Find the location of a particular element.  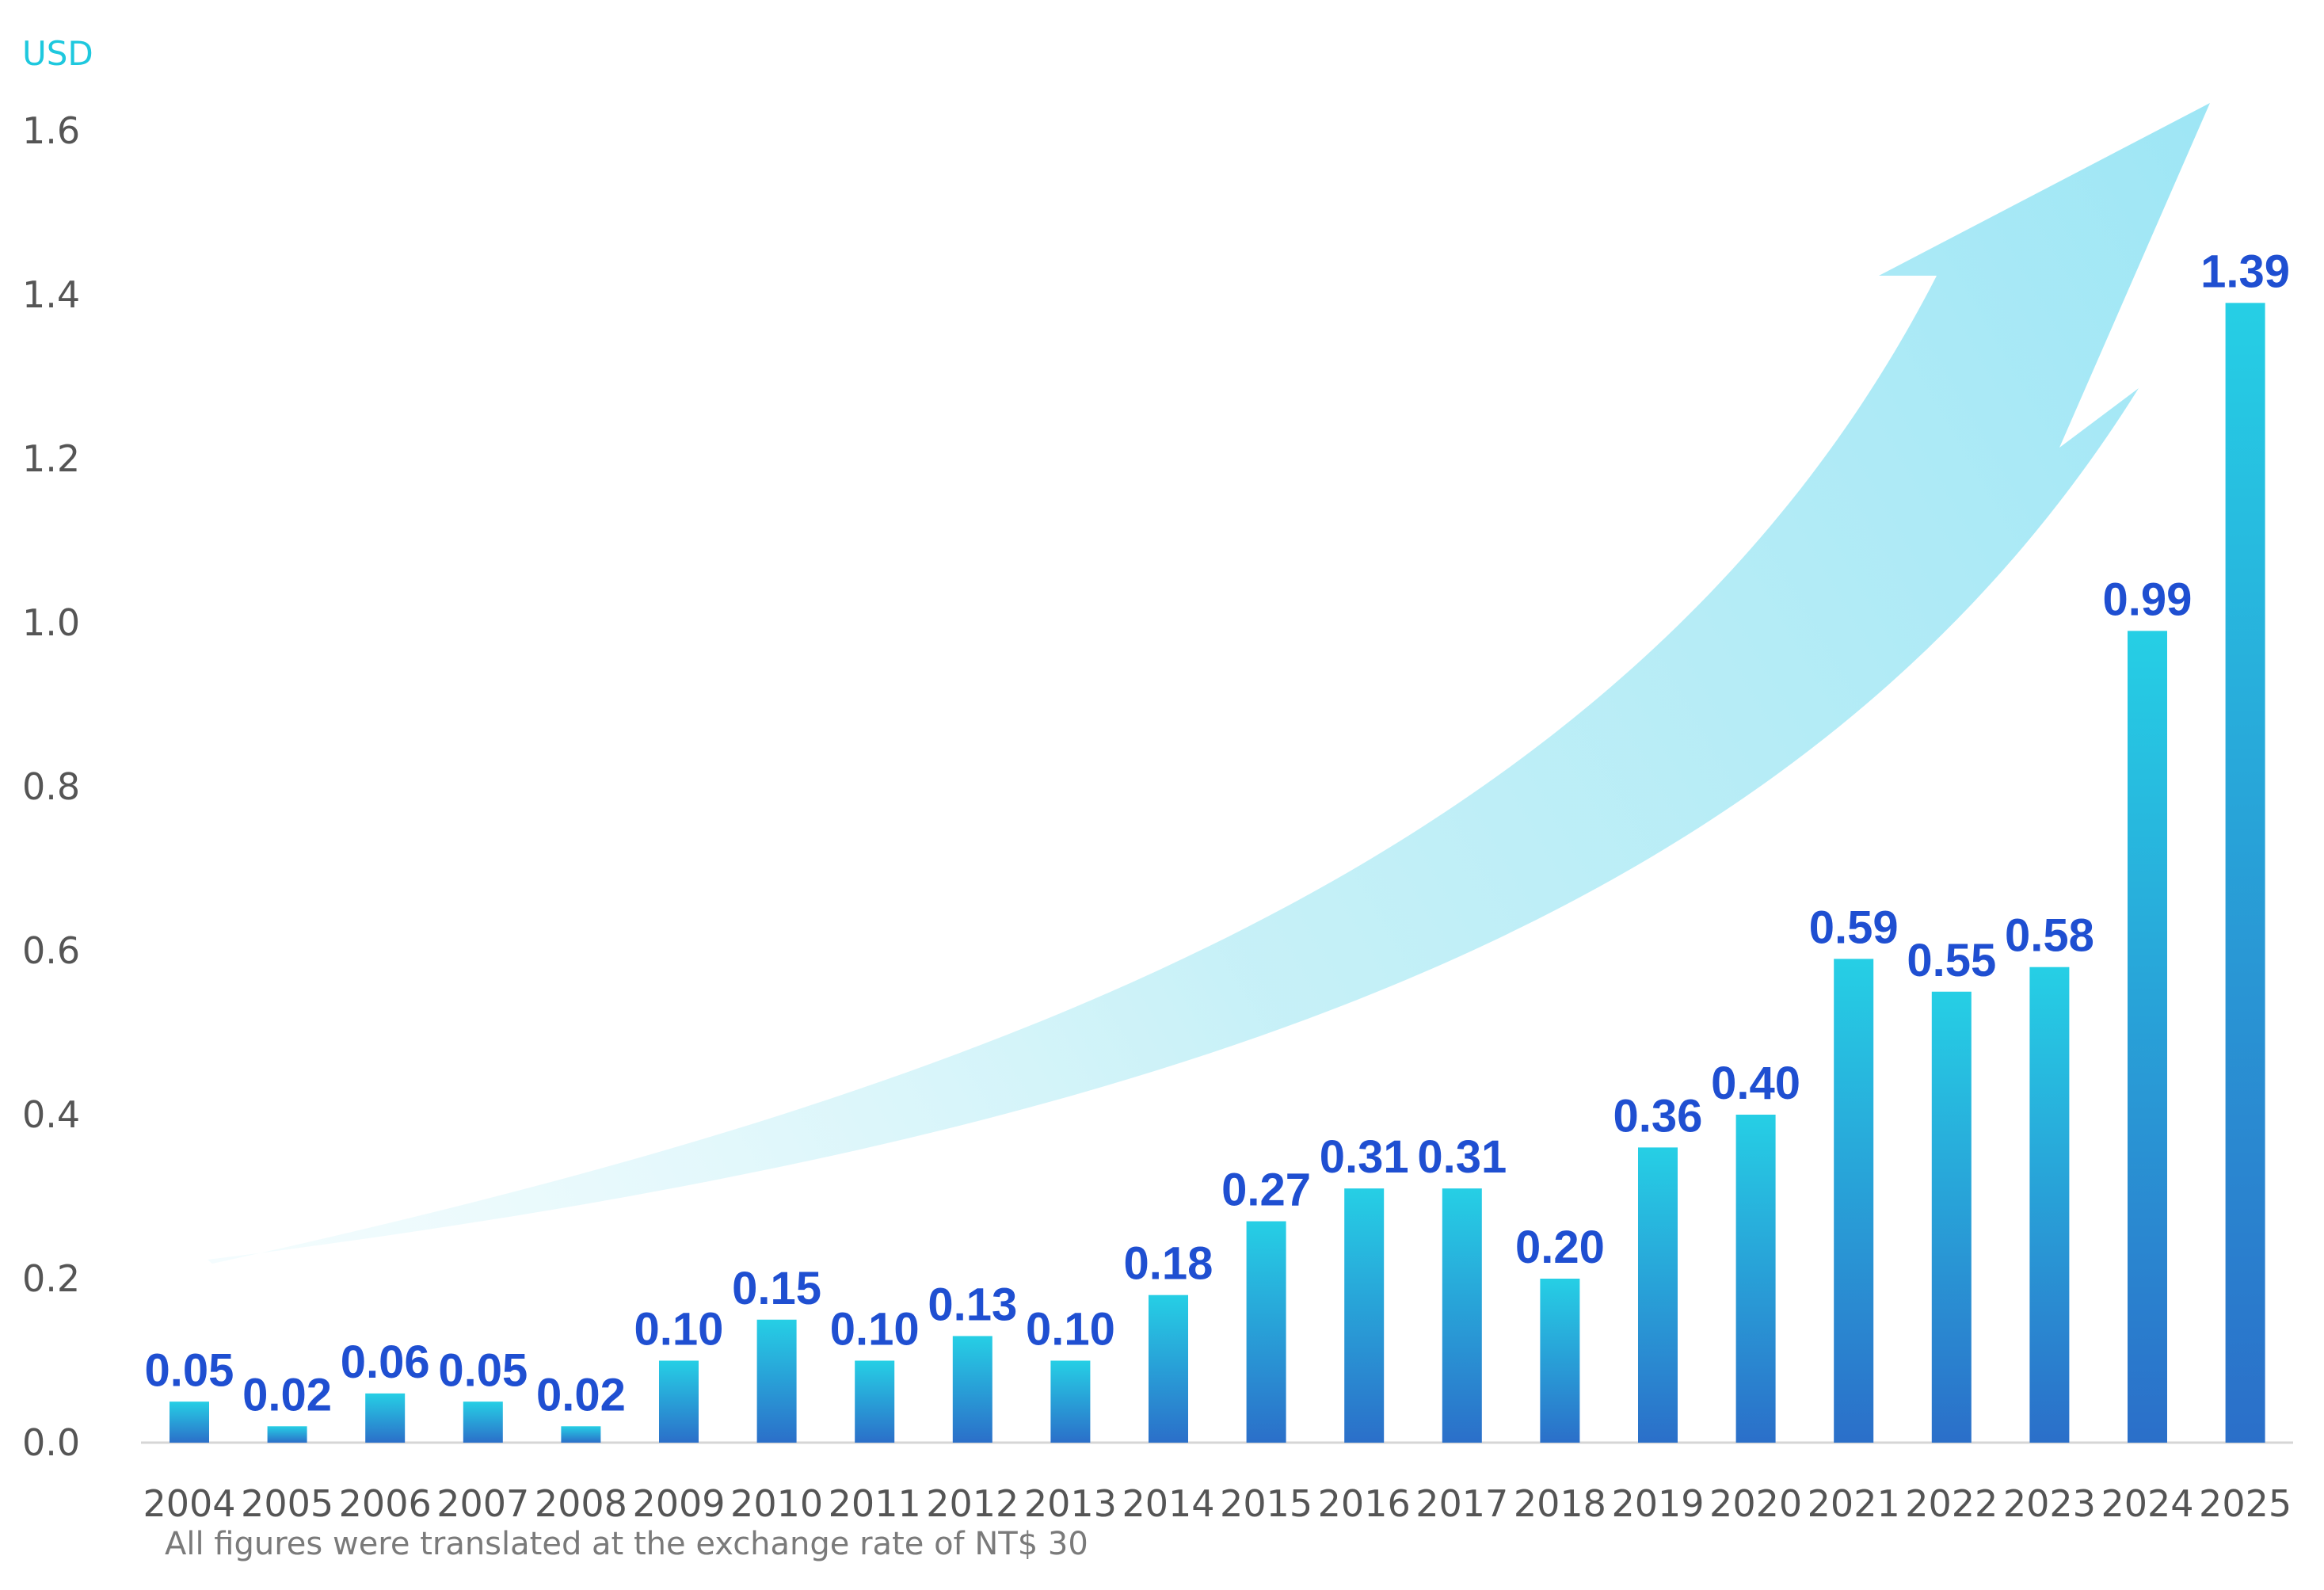

y-tick-label: 0.6 is located at coordinates (51, 950).